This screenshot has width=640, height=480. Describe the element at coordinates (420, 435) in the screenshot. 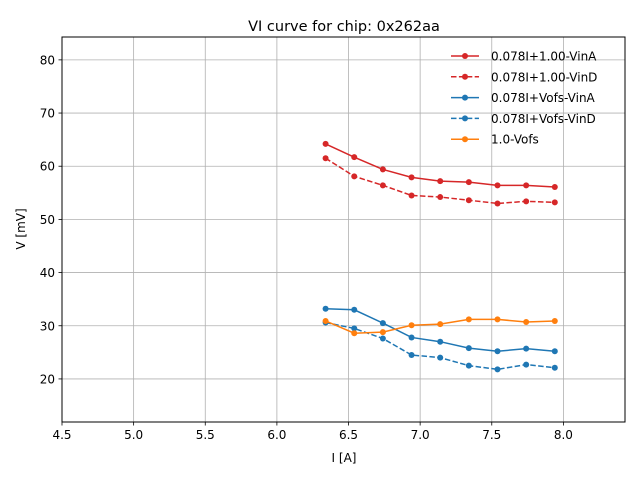

I see `x-tick-label: 7.0` at that location.